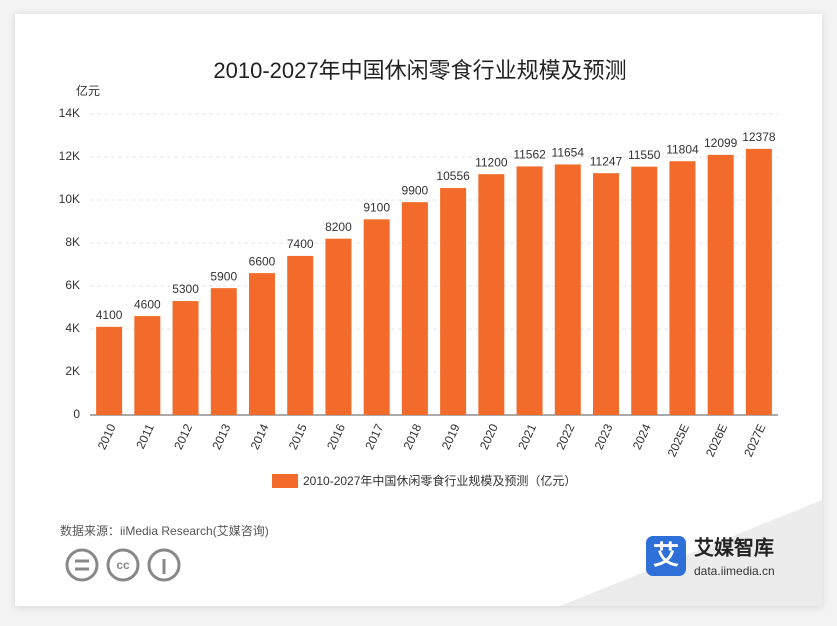  What do you see at coordinates (529, 155) in the screenshot?
I see `data-label: 11562` at bounding box center [529, 155].